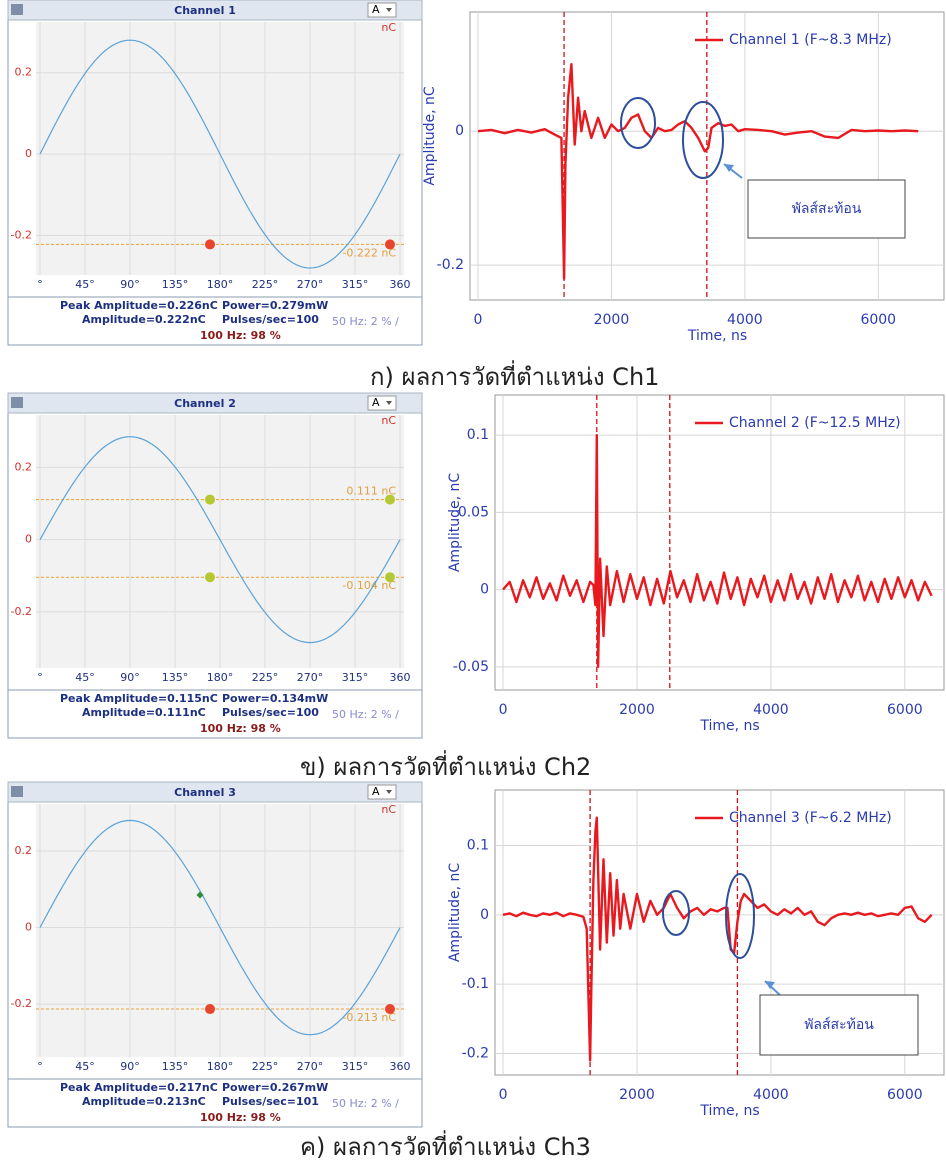  I want to click on x-tick-label: 6000, so click(905, 710).